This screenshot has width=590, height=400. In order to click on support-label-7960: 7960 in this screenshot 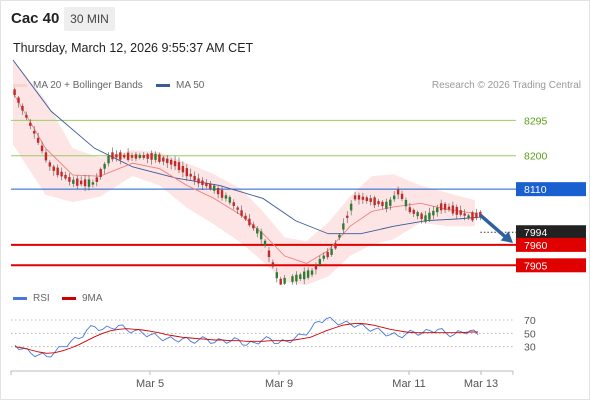, I will do `click(536, 246)`.